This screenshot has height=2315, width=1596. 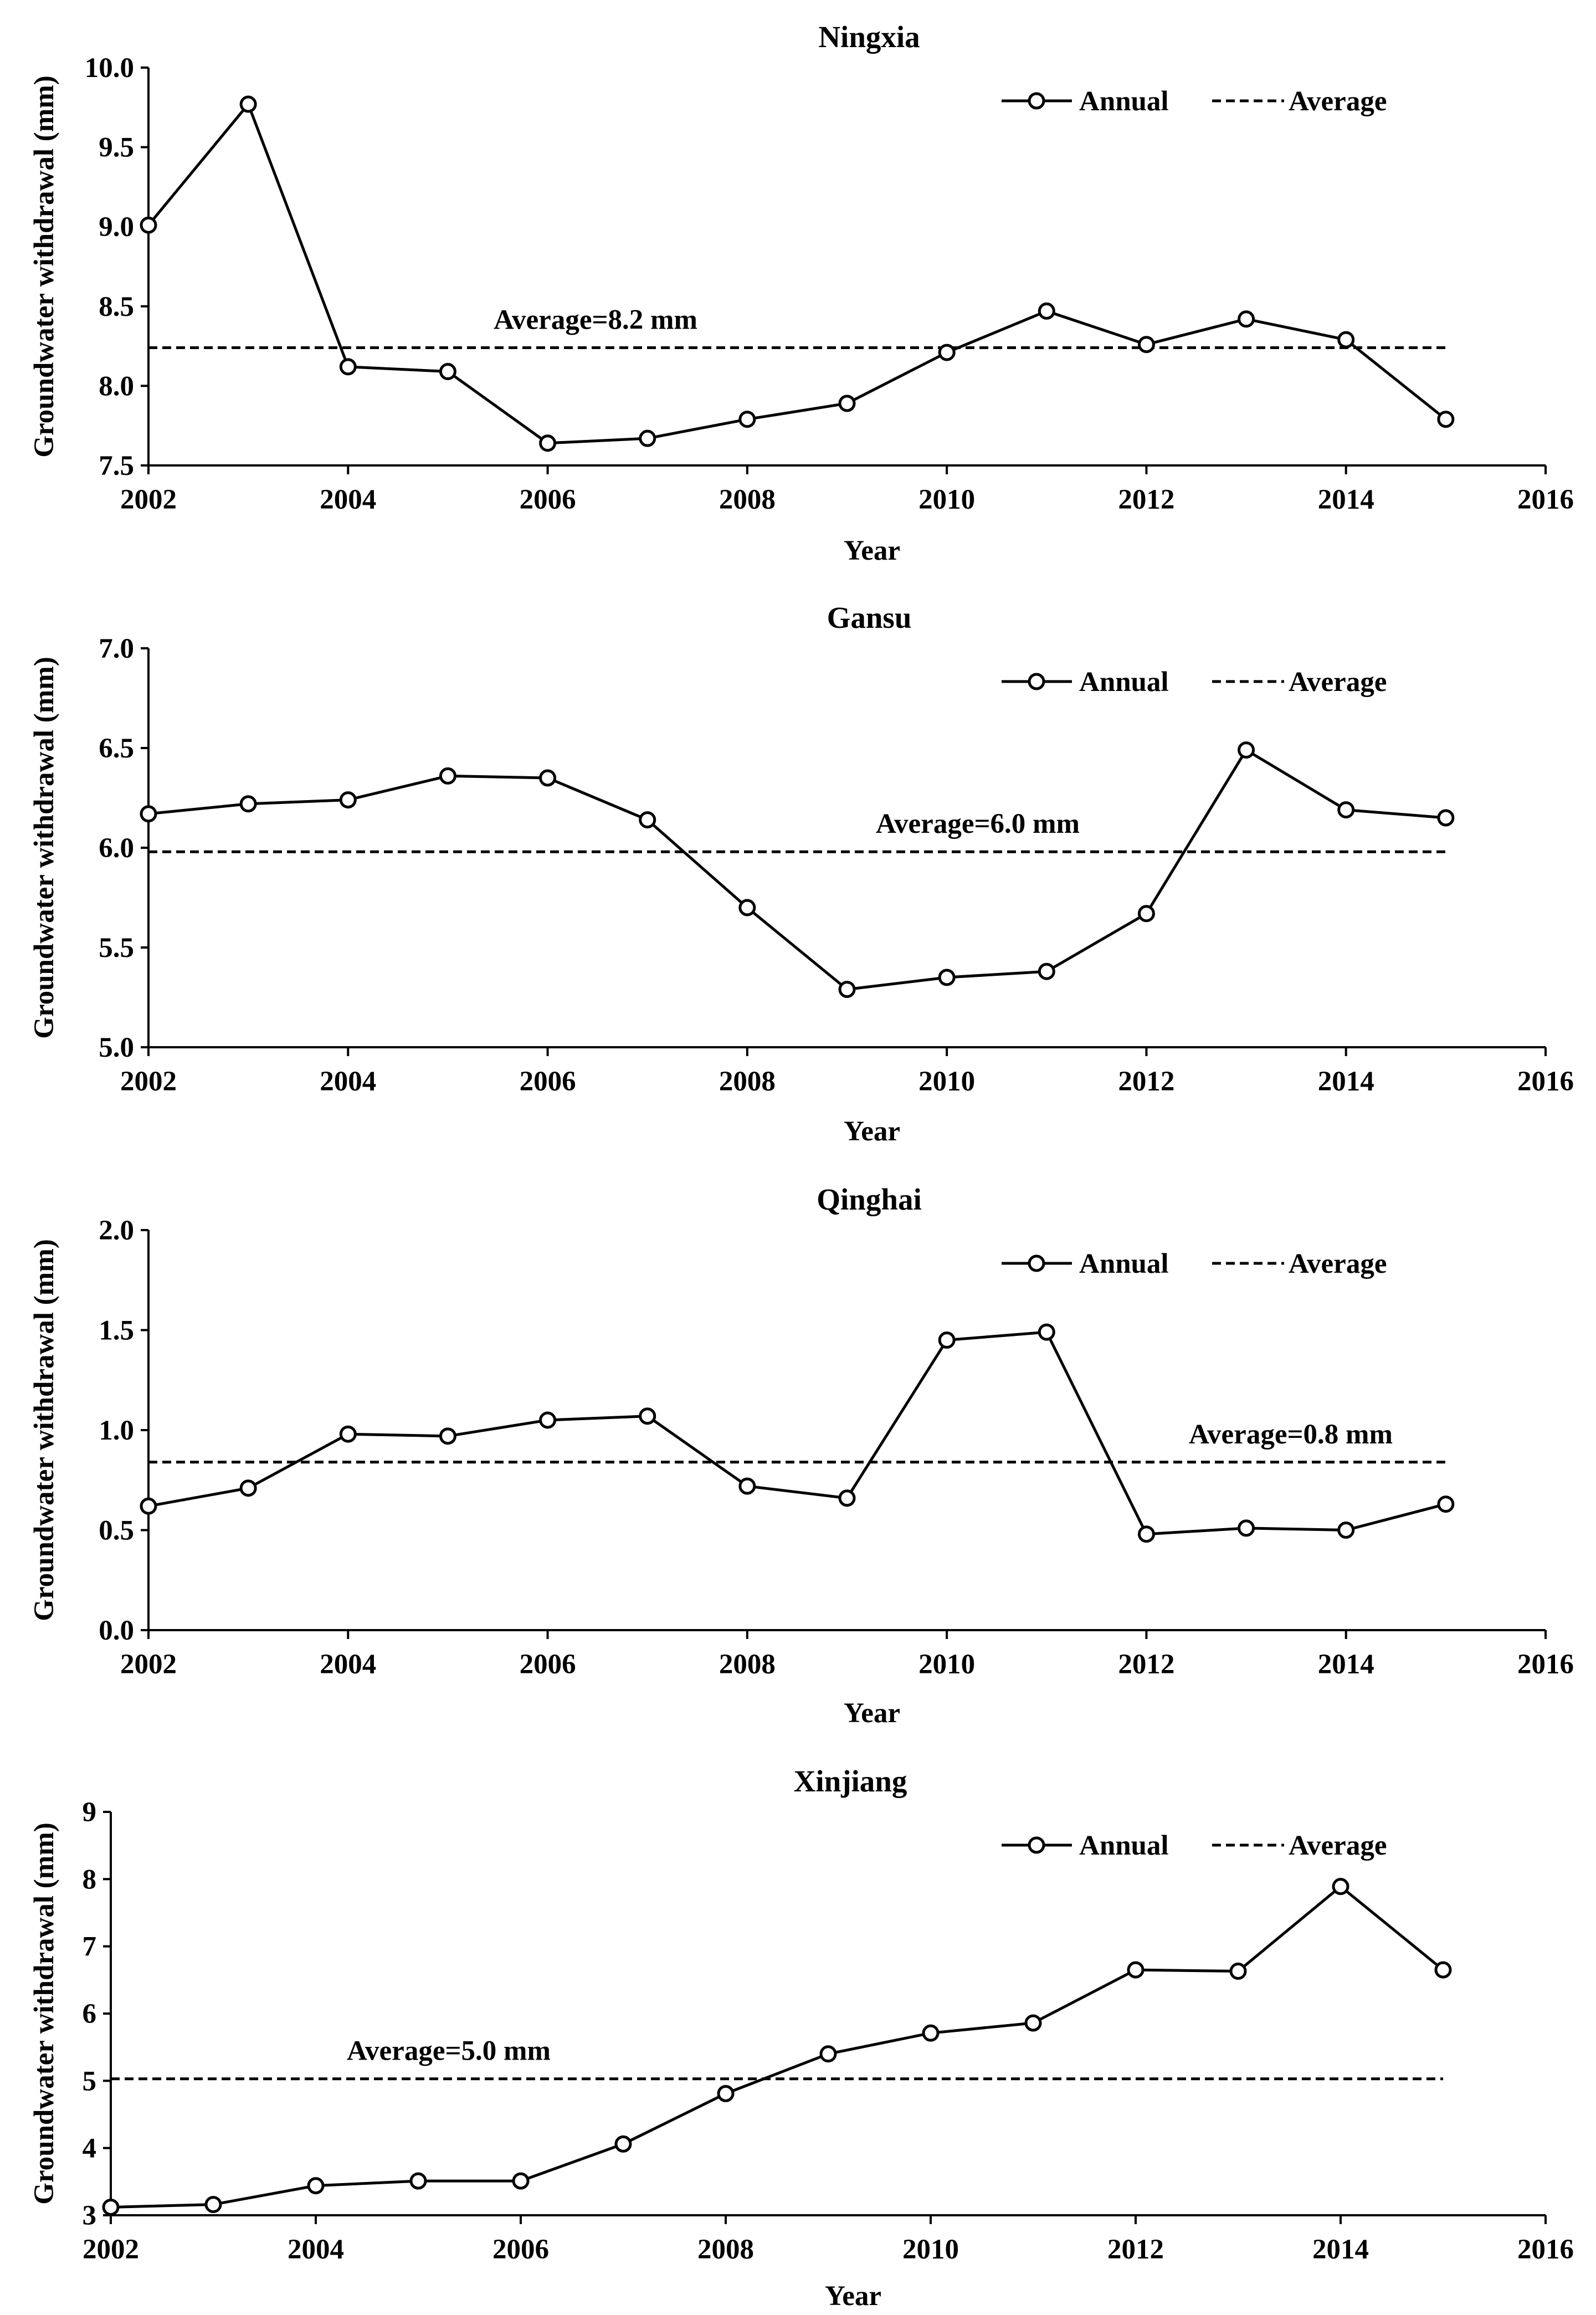 What do you see at coordinates (853, 2296) in the screenshot?
I see `x-axis-label: Year` at bounding box center [853, 2296].